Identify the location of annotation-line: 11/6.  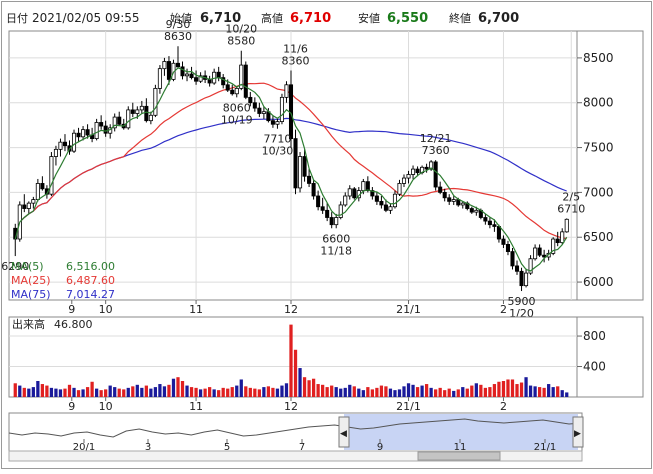
(295, 48).